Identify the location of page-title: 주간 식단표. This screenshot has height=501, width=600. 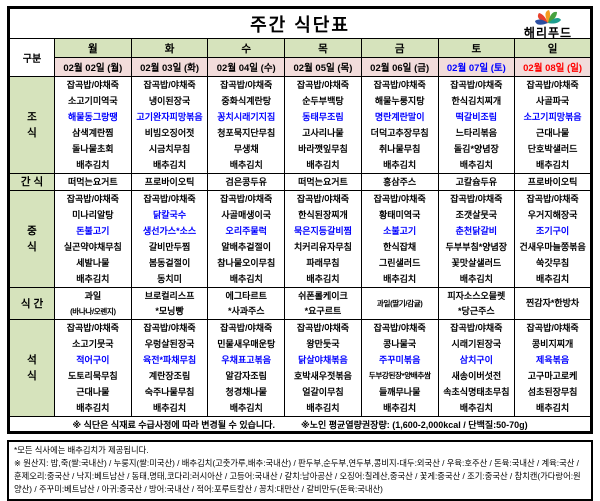
(300, 24).